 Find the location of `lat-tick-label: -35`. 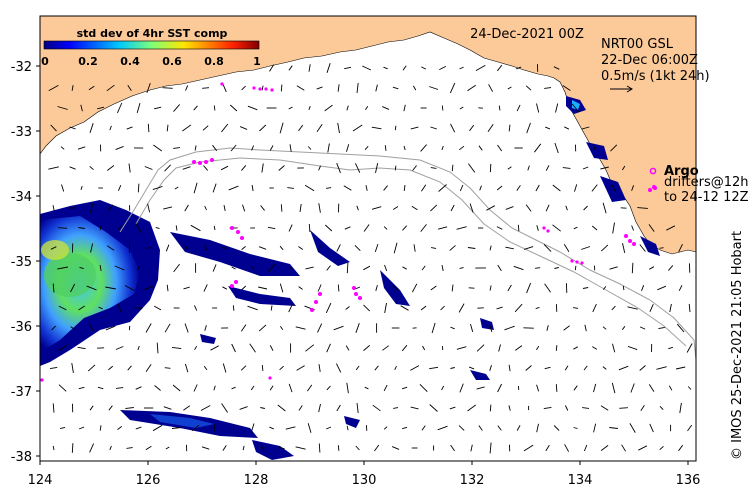

lat-tick-label: -35 is located at coordinates (21, 262).